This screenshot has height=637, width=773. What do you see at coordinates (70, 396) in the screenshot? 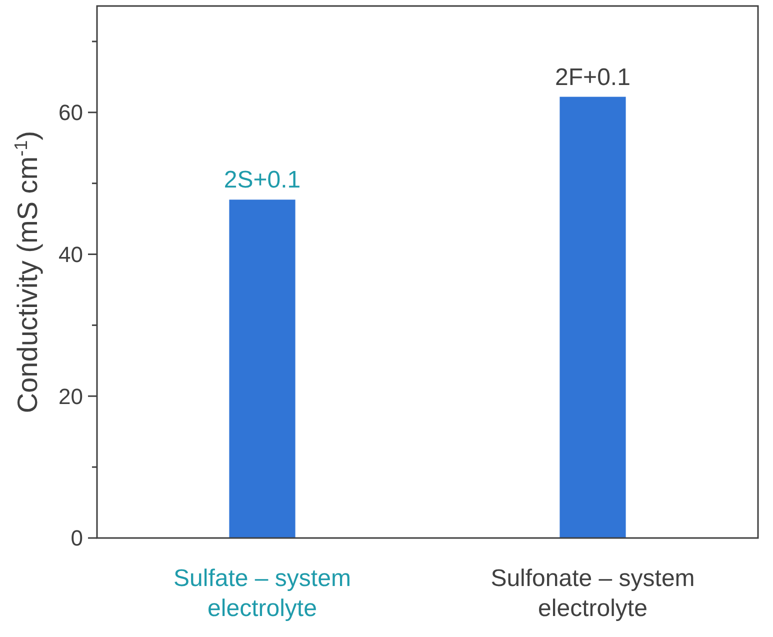
I see `y-tick-label: 20` at bounding box center [70, 396].